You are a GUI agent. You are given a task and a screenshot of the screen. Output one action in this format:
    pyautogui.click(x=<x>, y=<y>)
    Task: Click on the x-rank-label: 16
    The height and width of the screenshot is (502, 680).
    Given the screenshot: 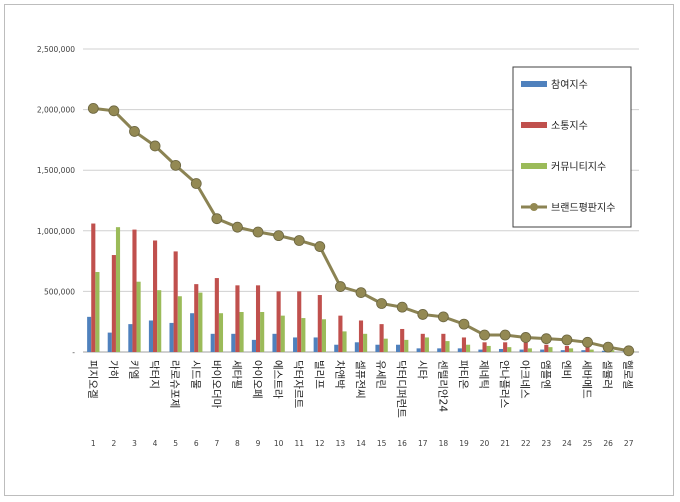 What is the action you would take?
    pyautogui.click(x=402, y=443)
    